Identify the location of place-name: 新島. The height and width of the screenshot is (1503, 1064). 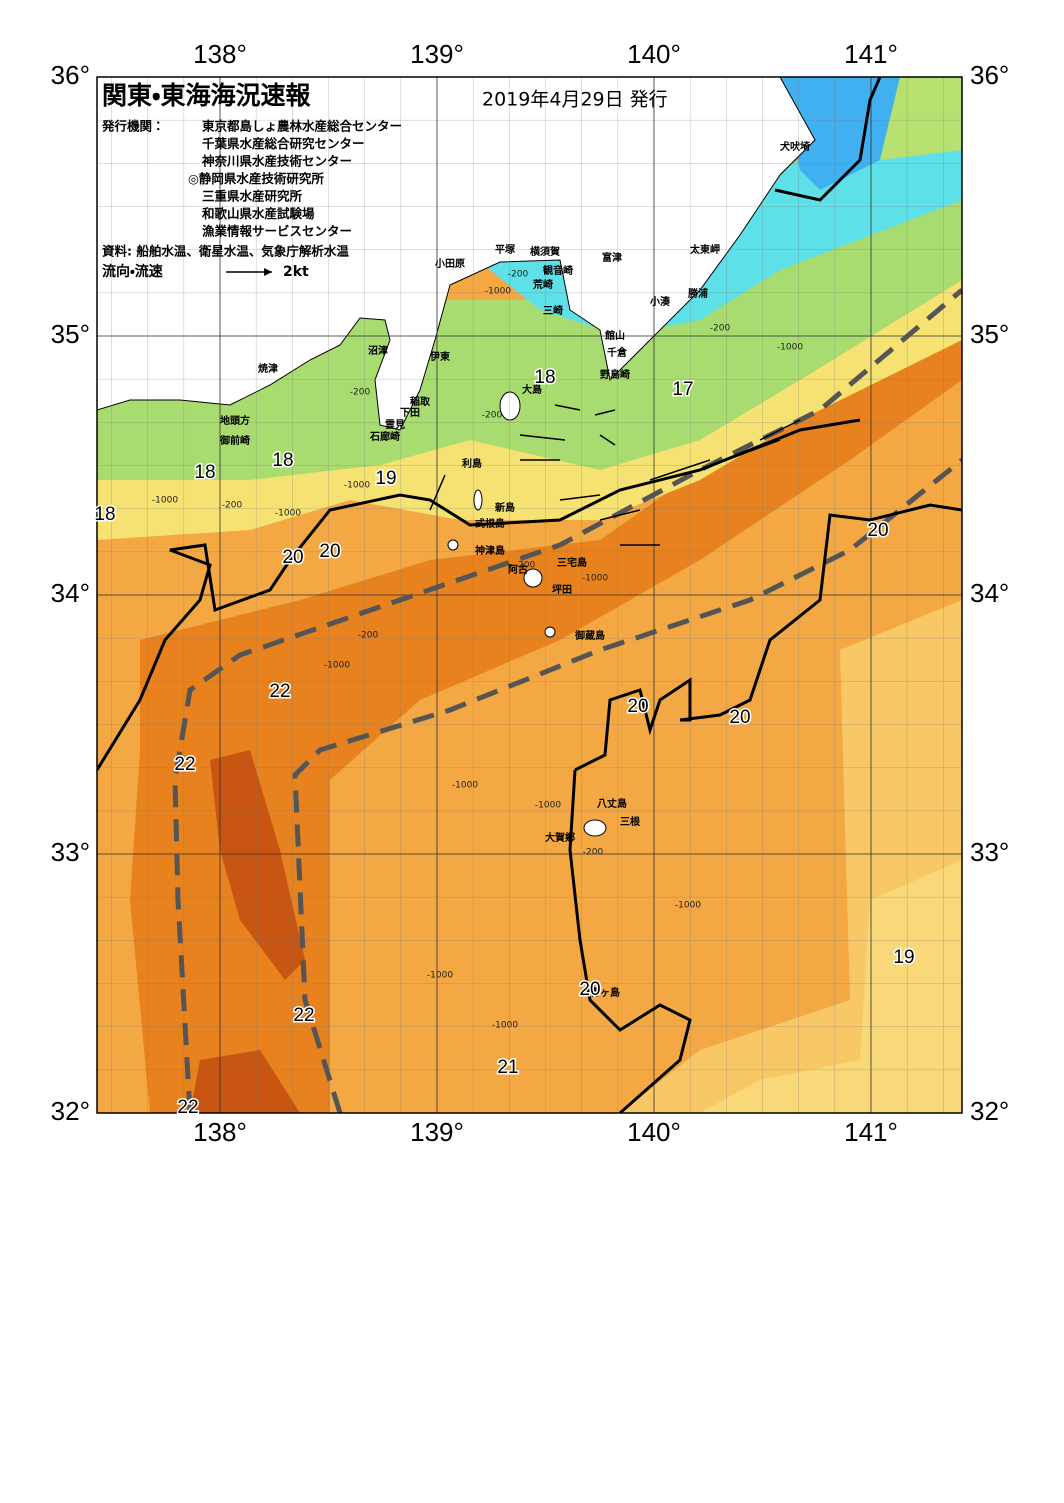
(504, 507).